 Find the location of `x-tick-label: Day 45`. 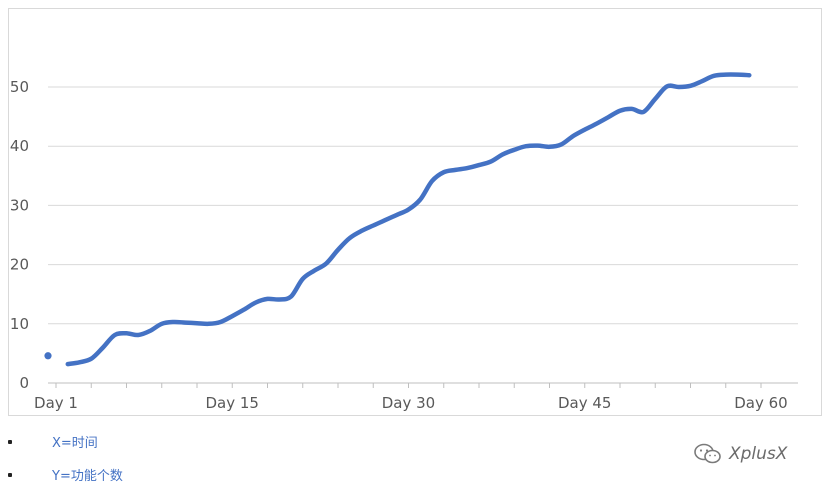

x-tick-label: Day 45 is located at coordinates (584, 403).